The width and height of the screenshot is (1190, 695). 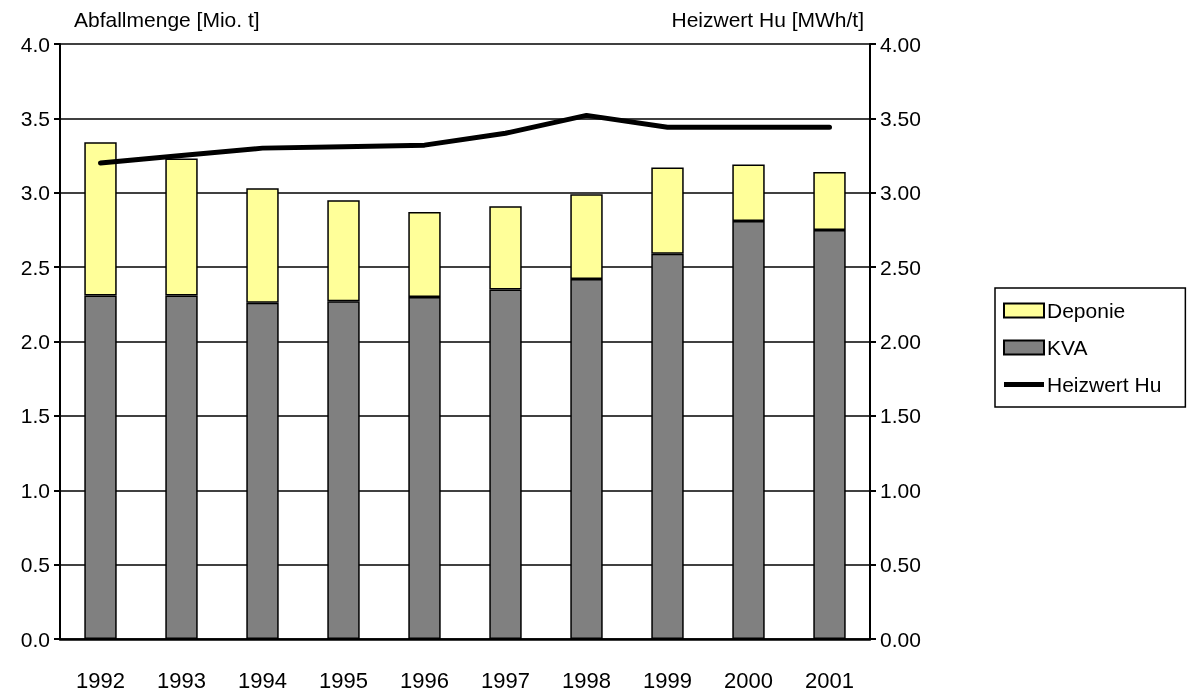 I want to click on y-tick-label: 2.5, so click(x=35, y=267).